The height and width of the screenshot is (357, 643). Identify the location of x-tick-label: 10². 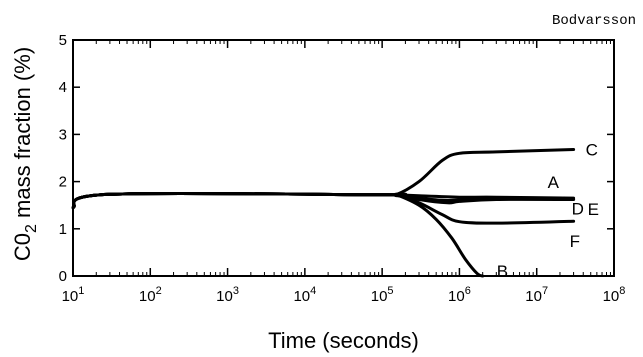
(150, 295).